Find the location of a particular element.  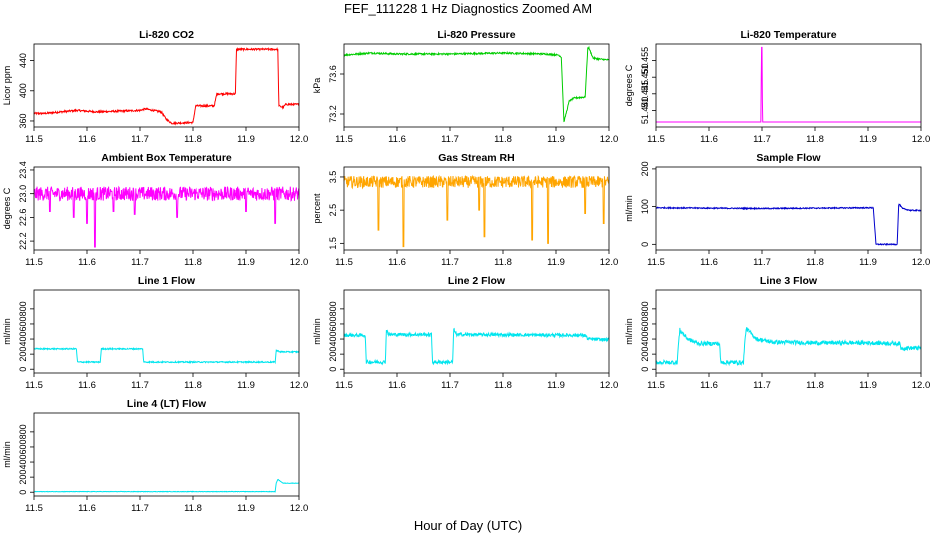

y-tick-label: 800 is located at coordinates (23, 431).